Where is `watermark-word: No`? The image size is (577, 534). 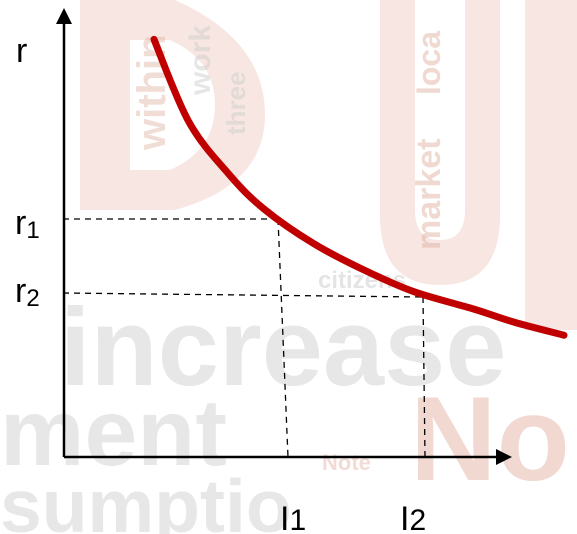 watermark-word: No is located at coordinates (490, 439).